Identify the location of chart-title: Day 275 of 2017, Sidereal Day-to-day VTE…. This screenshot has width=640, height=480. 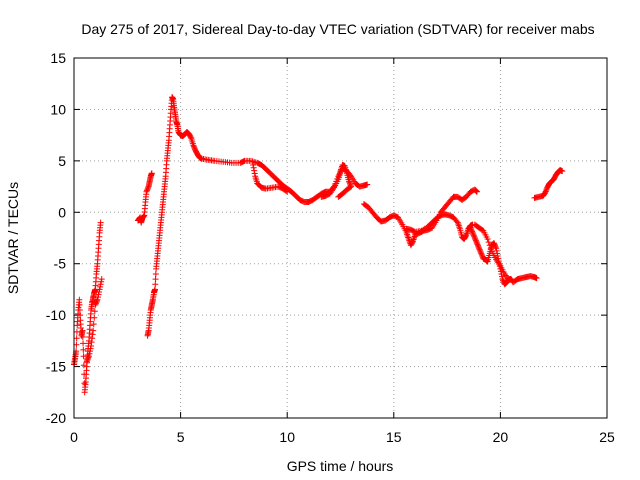
(337, 29).